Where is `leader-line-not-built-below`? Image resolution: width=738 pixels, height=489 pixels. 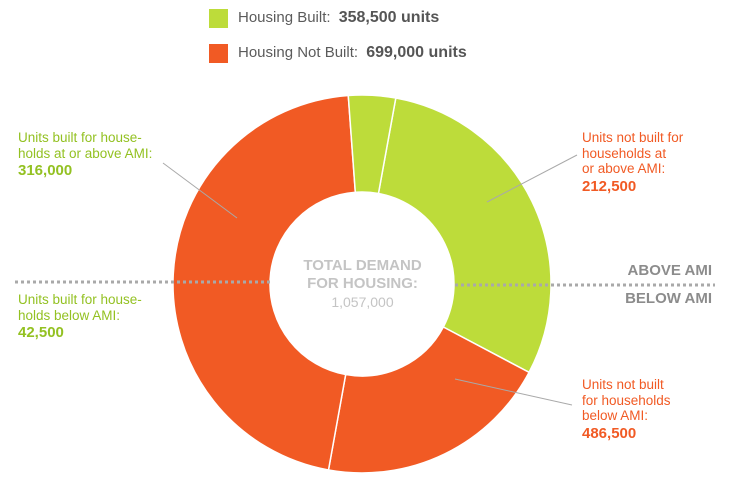 leader-line-not-built-below is located at coordinates (513, 392).